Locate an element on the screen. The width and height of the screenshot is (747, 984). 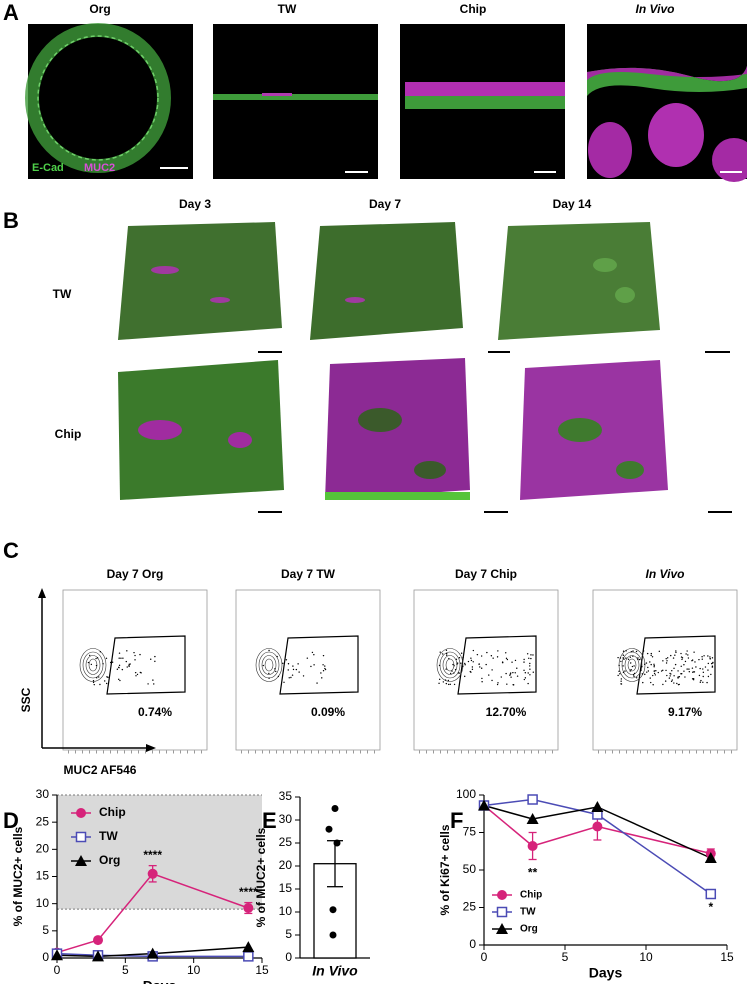
gate-percent: 0.74% is located at coordinates (155, 712).